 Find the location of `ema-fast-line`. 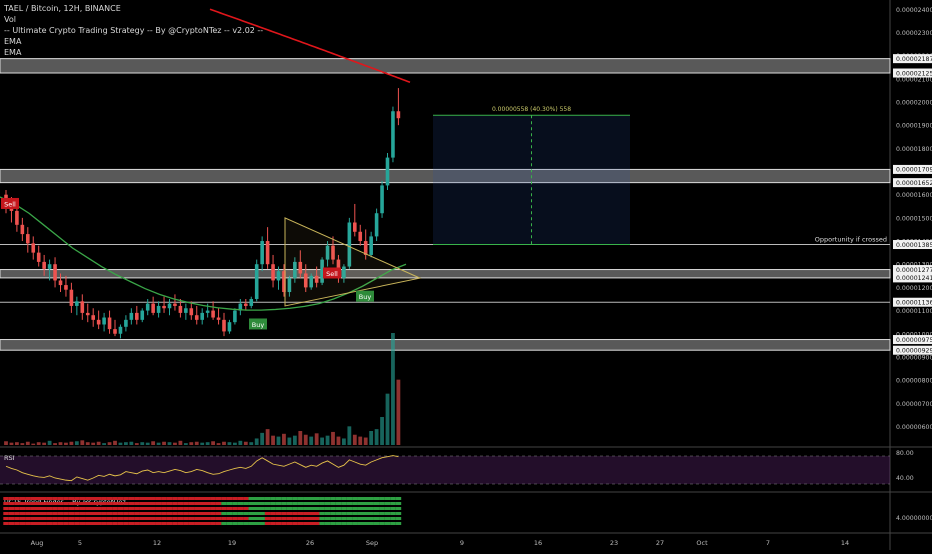

ema-fast-line is located at coordinates (203, 253).